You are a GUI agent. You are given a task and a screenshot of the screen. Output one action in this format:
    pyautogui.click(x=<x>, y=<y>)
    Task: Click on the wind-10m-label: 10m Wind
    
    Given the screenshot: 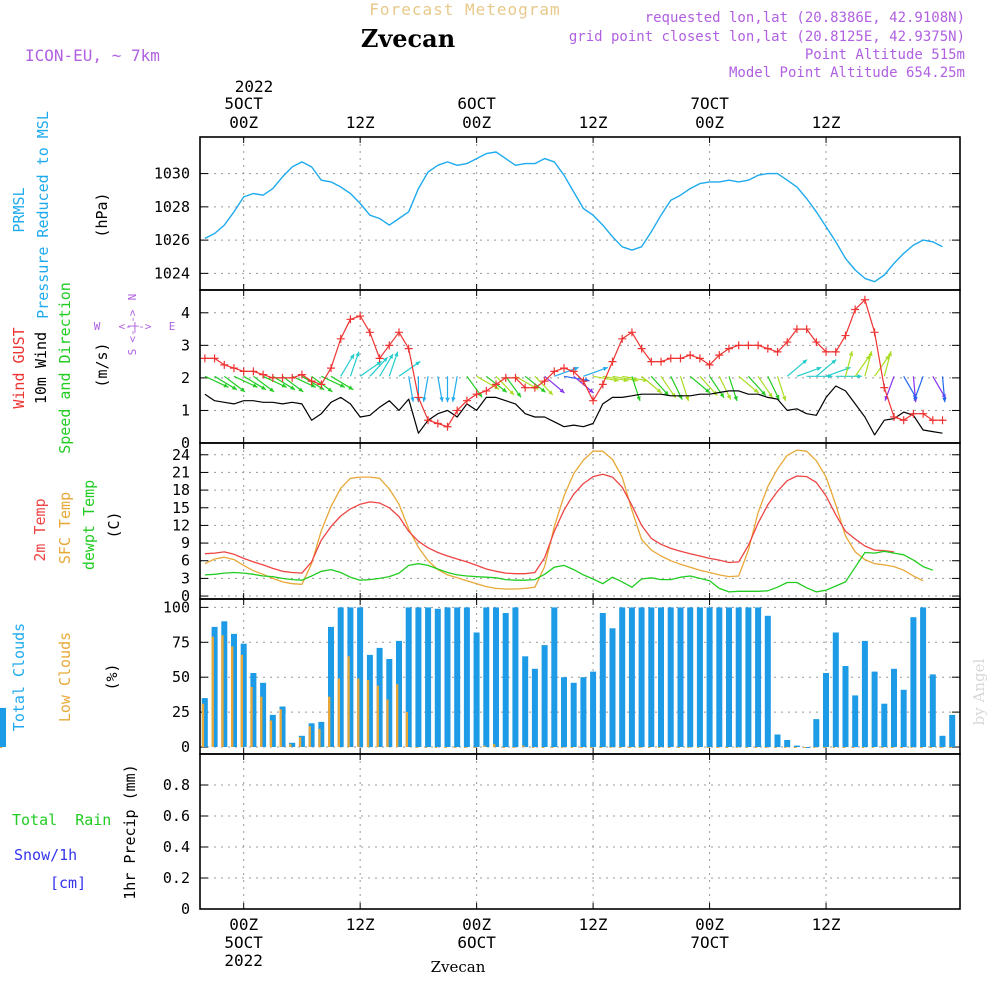 What is the action you would take?
    pyautogui.click(x=41, y=368)
    